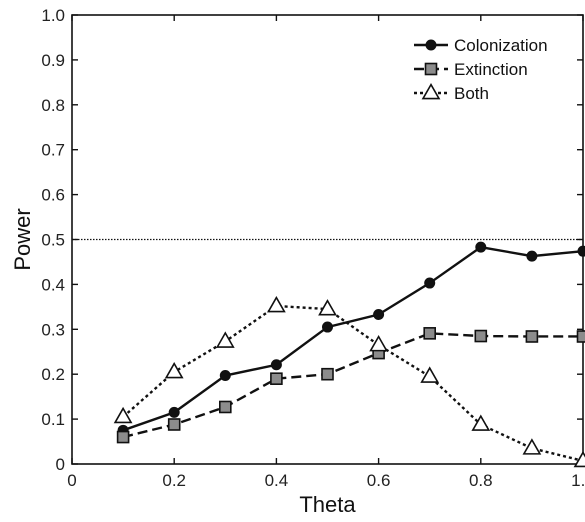 This screenshot has height=522, width=585. Describe the element at coordinates (53, 195) in the screenshot. I see `y-tick-label: 0.6` at that location.